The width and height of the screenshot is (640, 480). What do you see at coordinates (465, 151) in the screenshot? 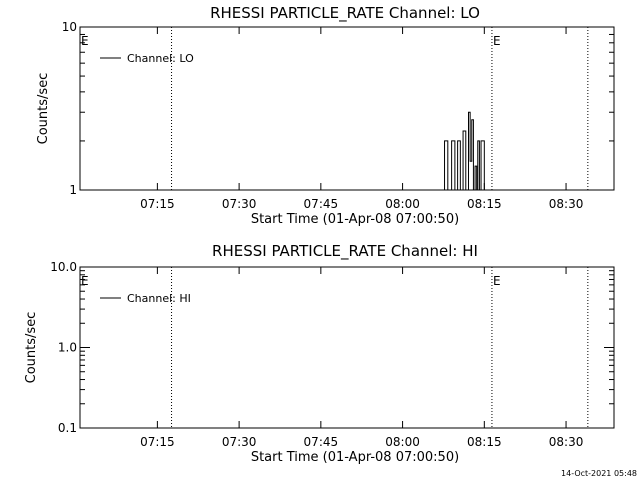
I see `series-line` at bounding box center [465, 151].